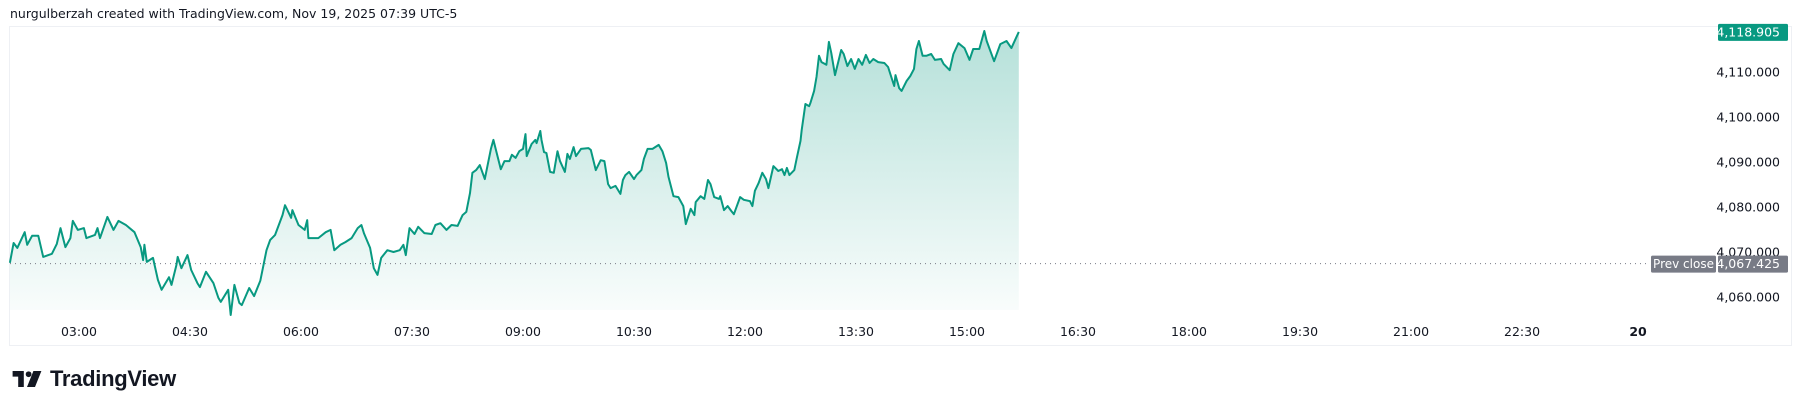 Image resolution: width=1802 pixels, height=407 pixels. Describe the element at coordinates (1748, 72) in the screenshot. I see `y-tick-label: 4,110.000` at that location.